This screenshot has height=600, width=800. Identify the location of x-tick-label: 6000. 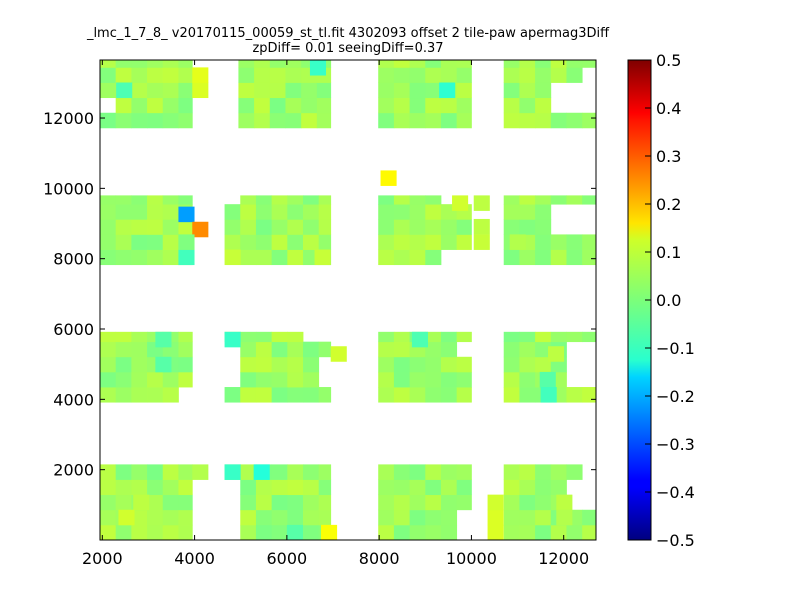
(287, 558).